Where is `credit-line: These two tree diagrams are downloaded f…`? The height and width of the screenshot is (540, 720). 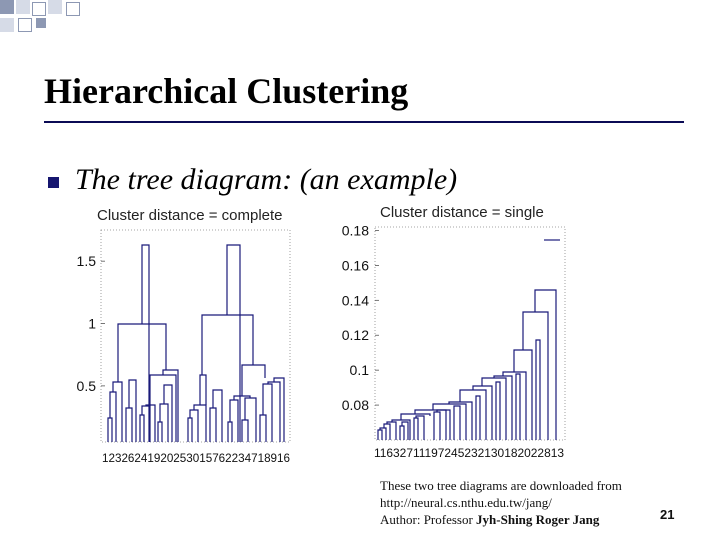 credit-line: These two tree diagrams are downloaded f… is located at coordinates (501, 485).